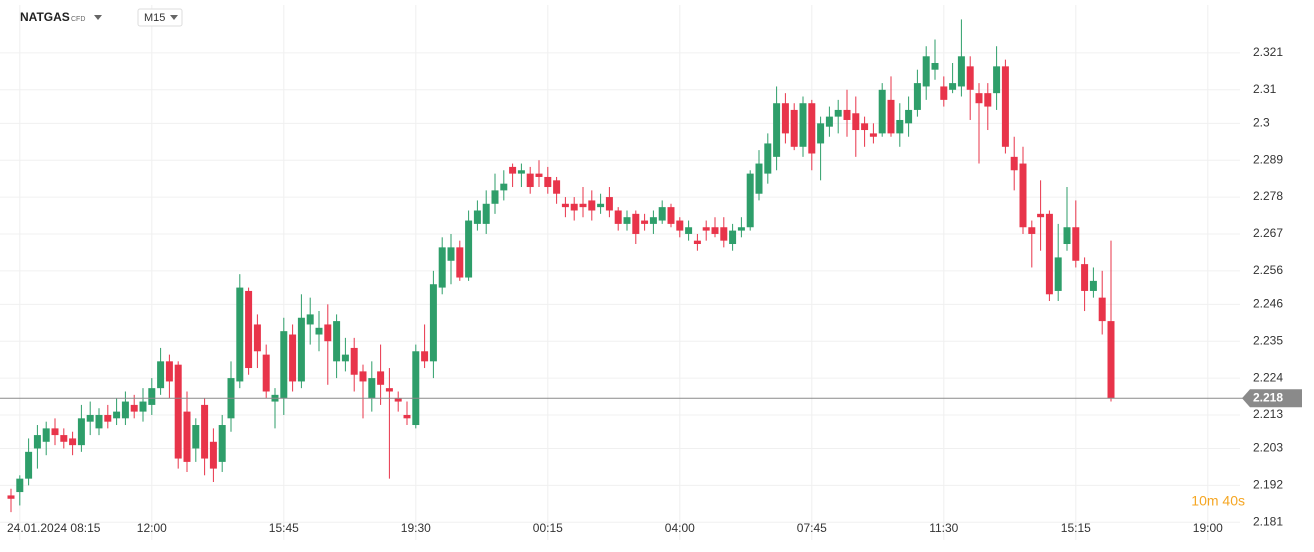  I want to click on price-tag, so click(1272, 398).